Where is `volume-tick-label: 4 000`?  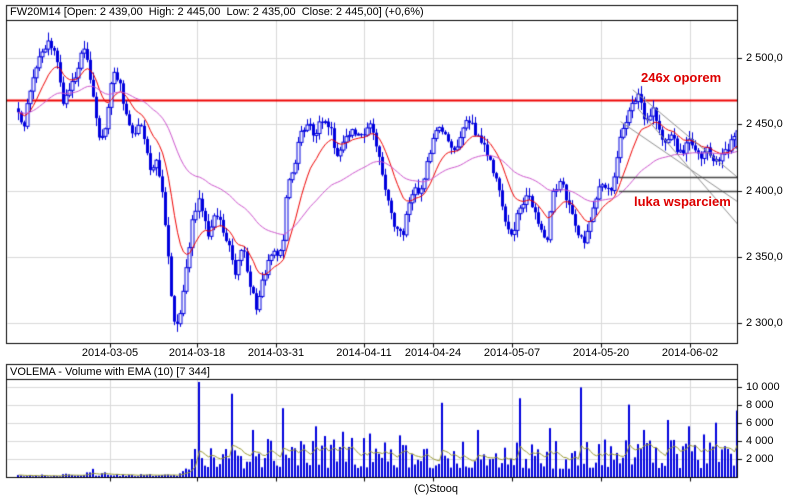 volume-tick-label: 4 000 is located at coordinates (760, 441).